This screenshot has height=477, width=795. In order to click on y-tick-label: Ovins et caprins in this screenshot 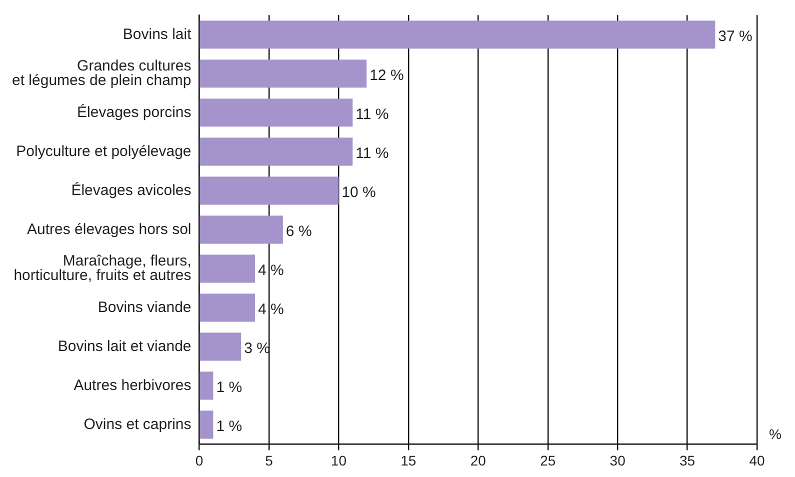, I will do `click(138, 424)`.